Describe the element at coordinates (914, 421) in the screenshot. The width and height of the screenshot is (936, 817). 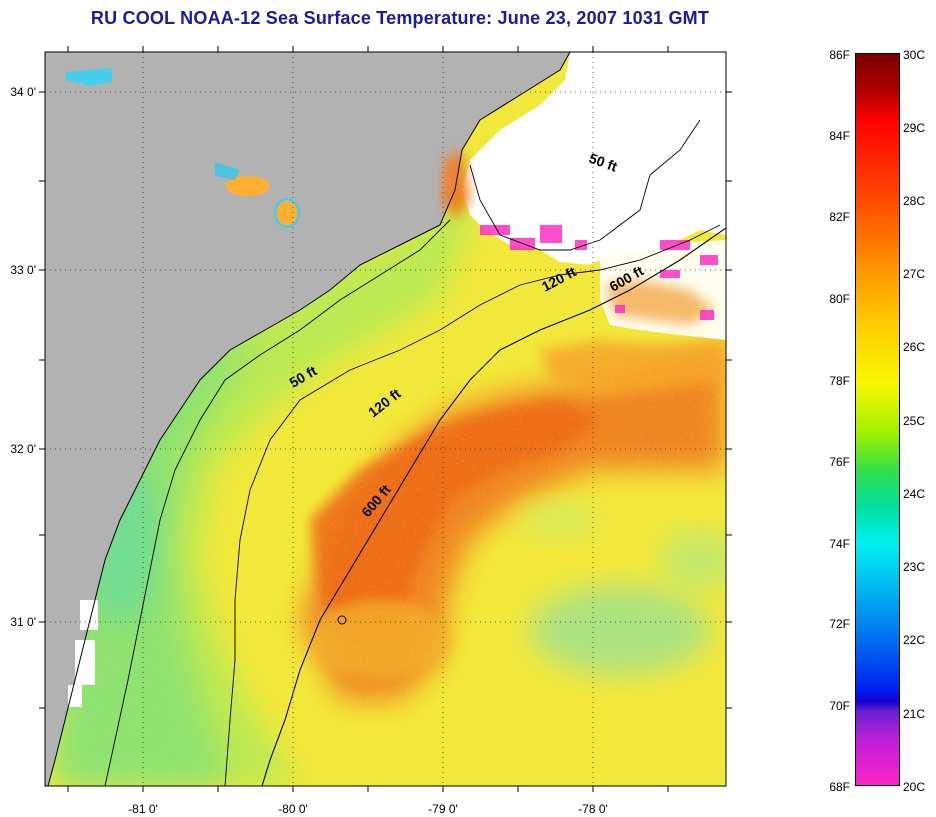
I see `cb-c-25: 25C` at that location.